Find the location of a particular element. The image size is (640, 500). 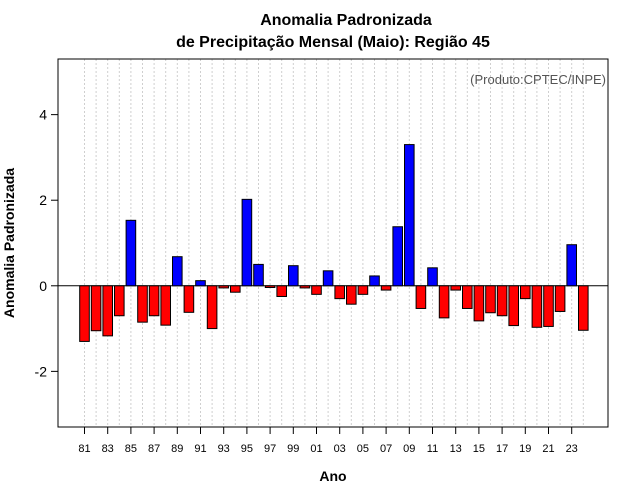

bar-1996 is located at coordinates (258, 275).